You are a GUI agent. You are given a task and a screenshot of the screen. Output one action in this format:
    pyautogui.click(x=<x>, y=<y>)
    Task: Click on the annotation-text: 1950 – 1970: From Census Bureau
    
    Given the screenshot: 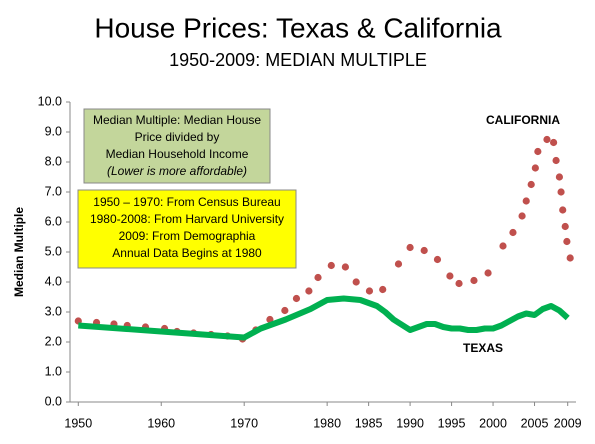 What is the action you would take?
    pyautogui.click(x=186, y=202)
    